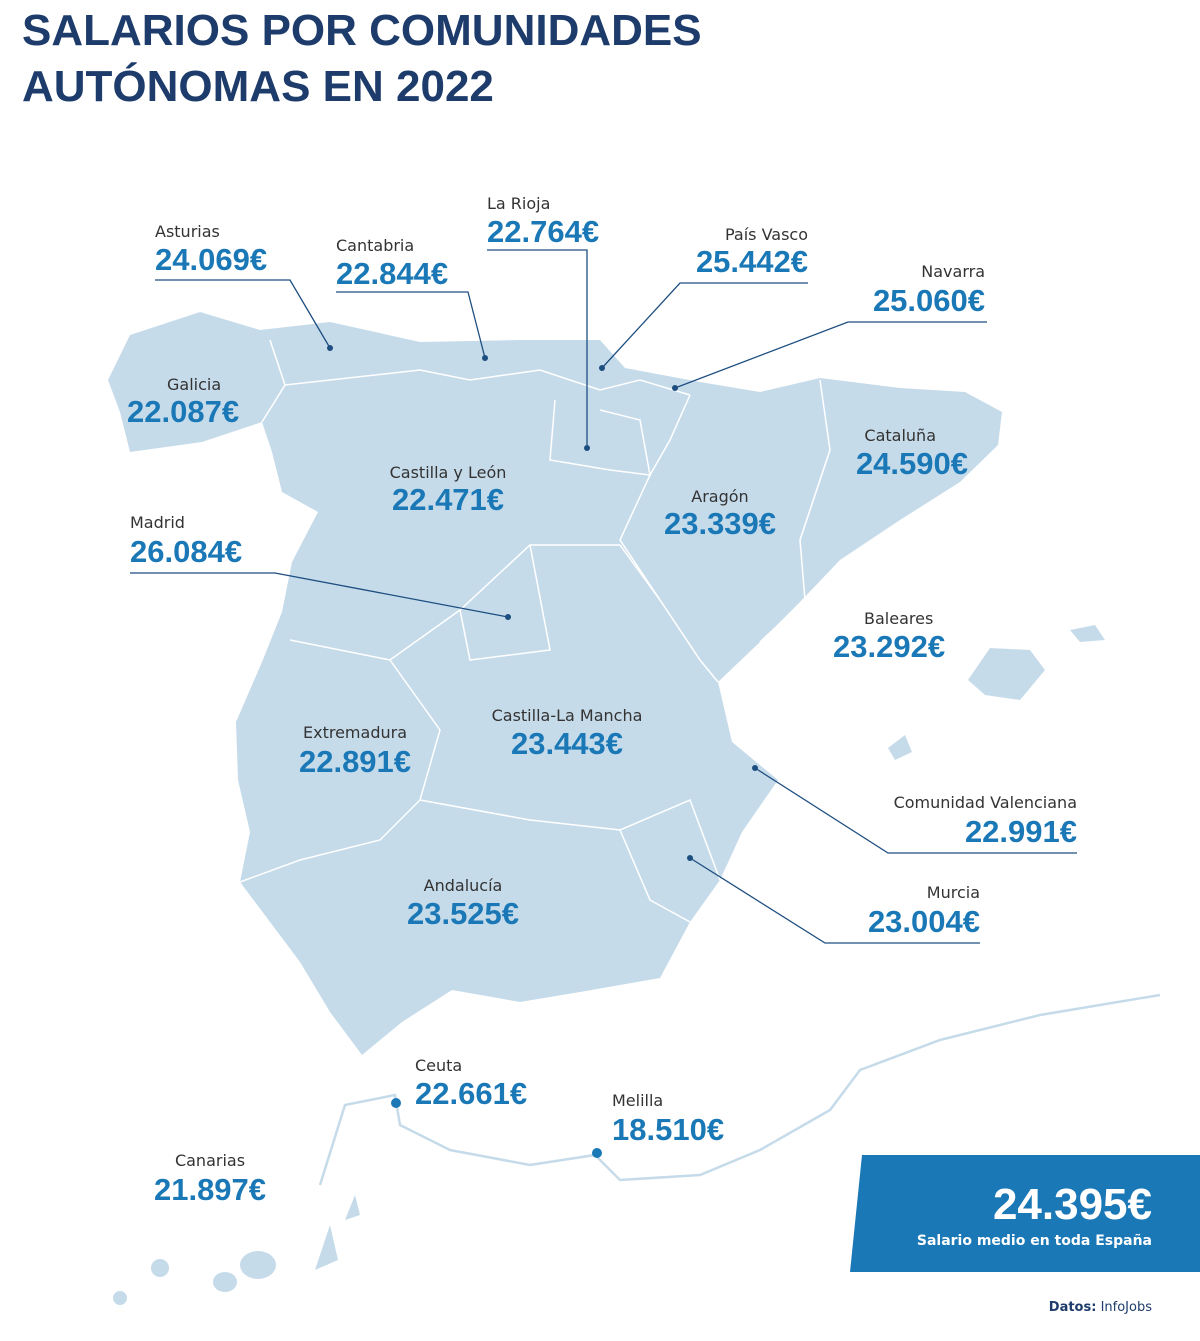 The width and height of the screenshot is (1200, 1341). Describe the element at coordinates (471, 1093) in the screenshot. I see `region-salary: 22.661€` at that location.